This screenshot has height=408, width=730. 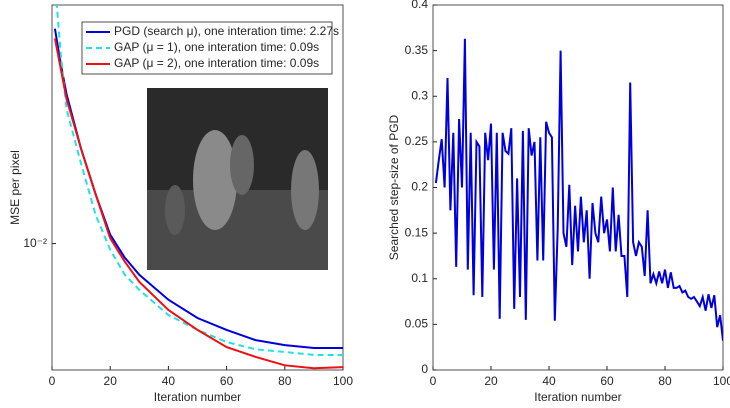 I want to click on y-tick-label: 0.05, so click(x=417, y=324).